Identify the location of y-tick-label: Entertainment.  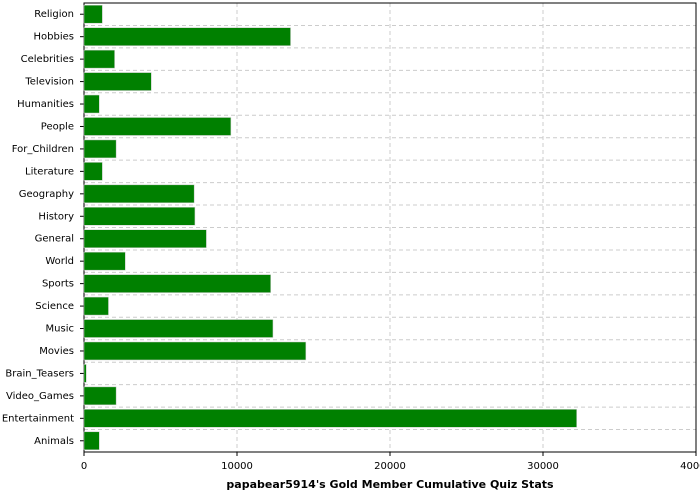
(38, 418).